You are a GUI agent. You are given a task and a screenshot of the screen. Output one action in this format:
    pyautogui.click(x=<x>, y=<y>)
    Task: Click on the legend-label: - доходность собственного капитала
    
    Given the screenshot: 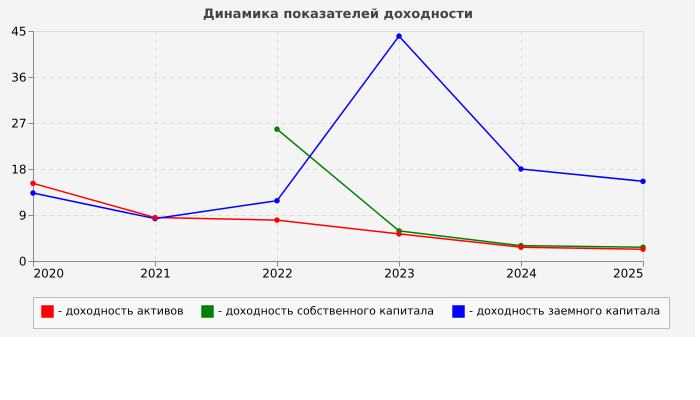 What is the action you would take?
    pyautogui.click(x=326, y=311)
    